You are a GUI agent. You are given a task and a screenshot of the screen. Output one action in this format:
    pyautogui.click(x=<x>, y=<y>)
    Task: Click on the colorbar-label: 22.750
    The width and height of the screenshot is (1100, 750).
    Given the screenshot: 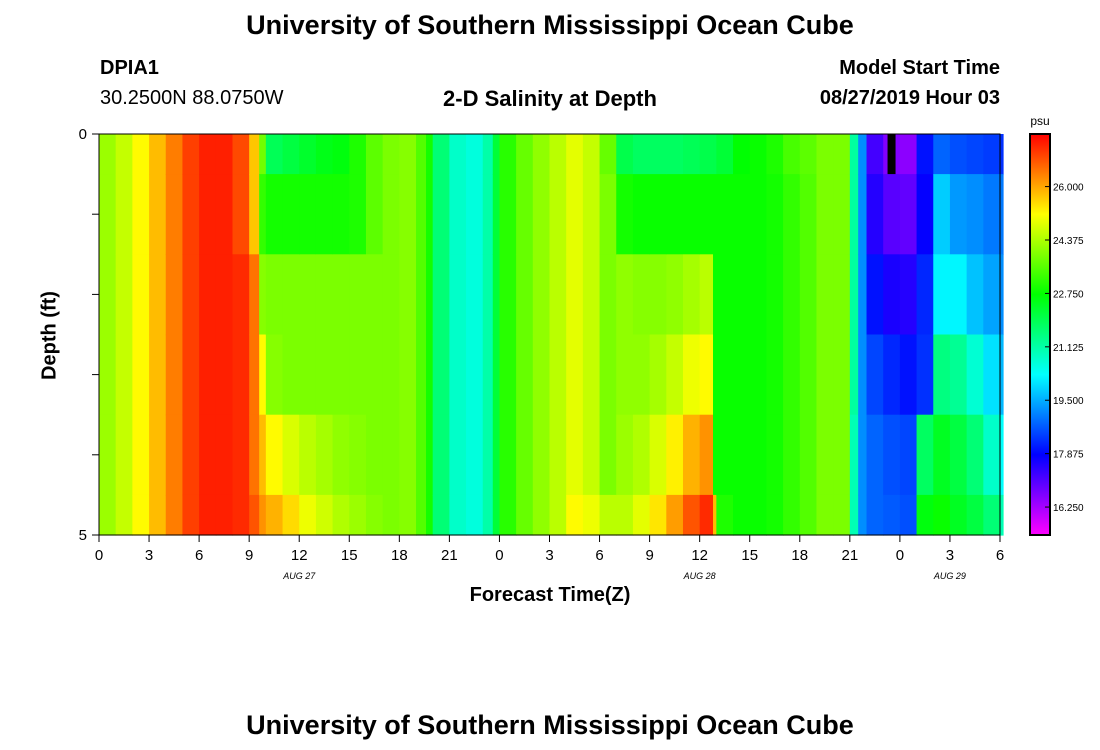 What is the action you would take?
    pyautogui.click(x=1068, y=294)
    